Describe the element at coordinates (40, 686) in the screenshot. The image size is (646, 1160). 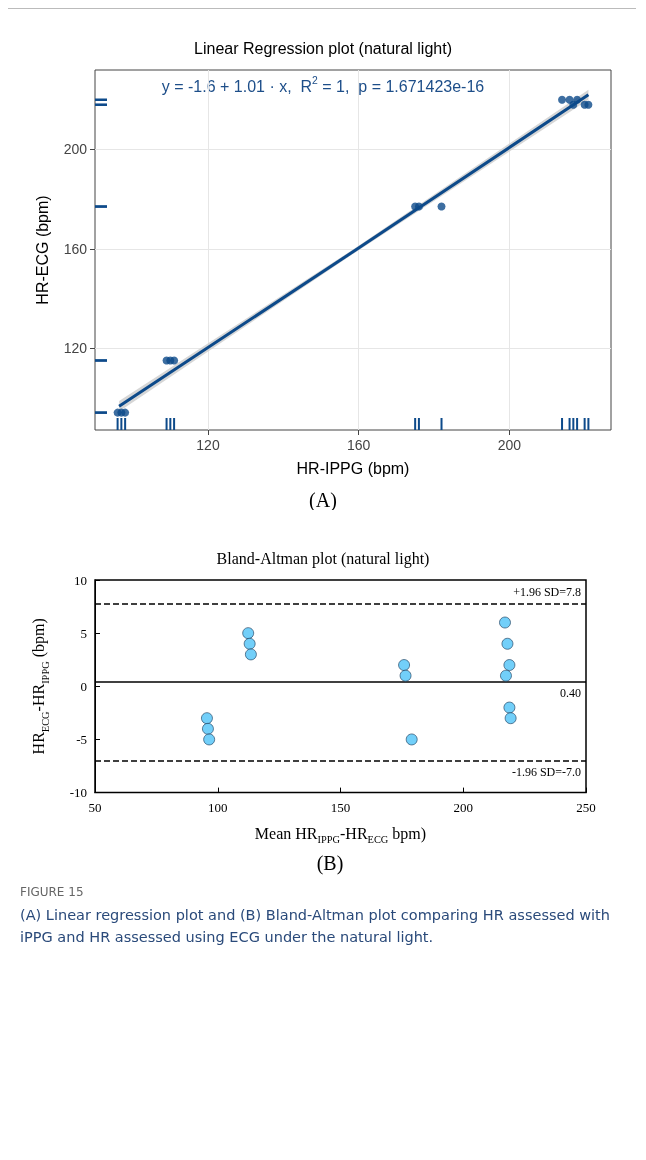
I see `y-axis-title: HRECG-HRIPPG (bpm)` at that location.